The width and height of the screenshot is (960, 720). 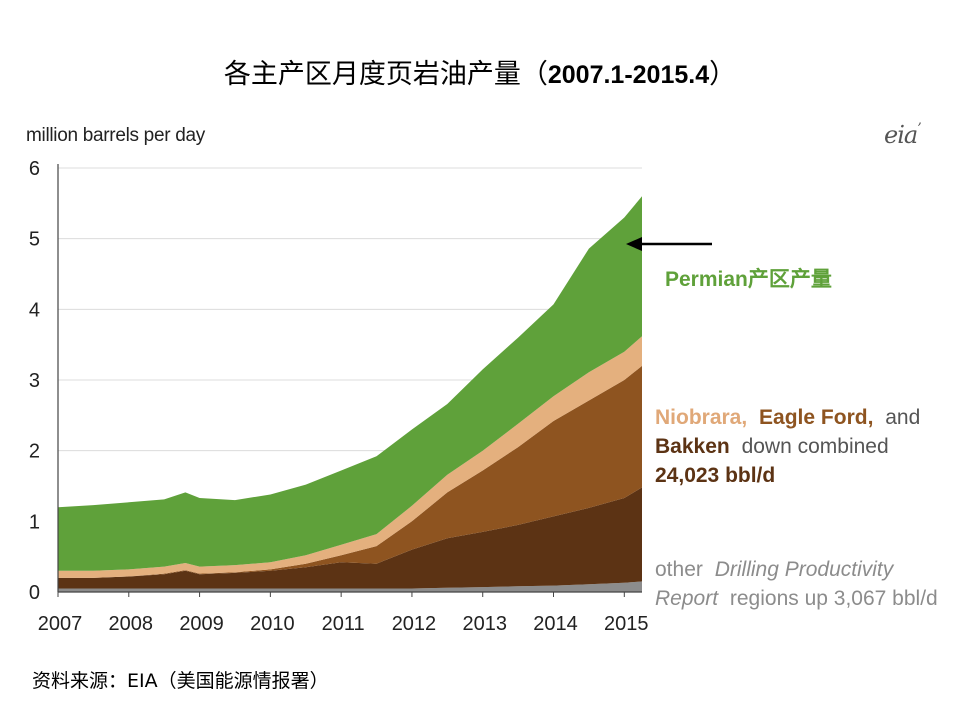 I want to click on y-axis-unit-label: million barrels per day, so click(x=115, y=135).